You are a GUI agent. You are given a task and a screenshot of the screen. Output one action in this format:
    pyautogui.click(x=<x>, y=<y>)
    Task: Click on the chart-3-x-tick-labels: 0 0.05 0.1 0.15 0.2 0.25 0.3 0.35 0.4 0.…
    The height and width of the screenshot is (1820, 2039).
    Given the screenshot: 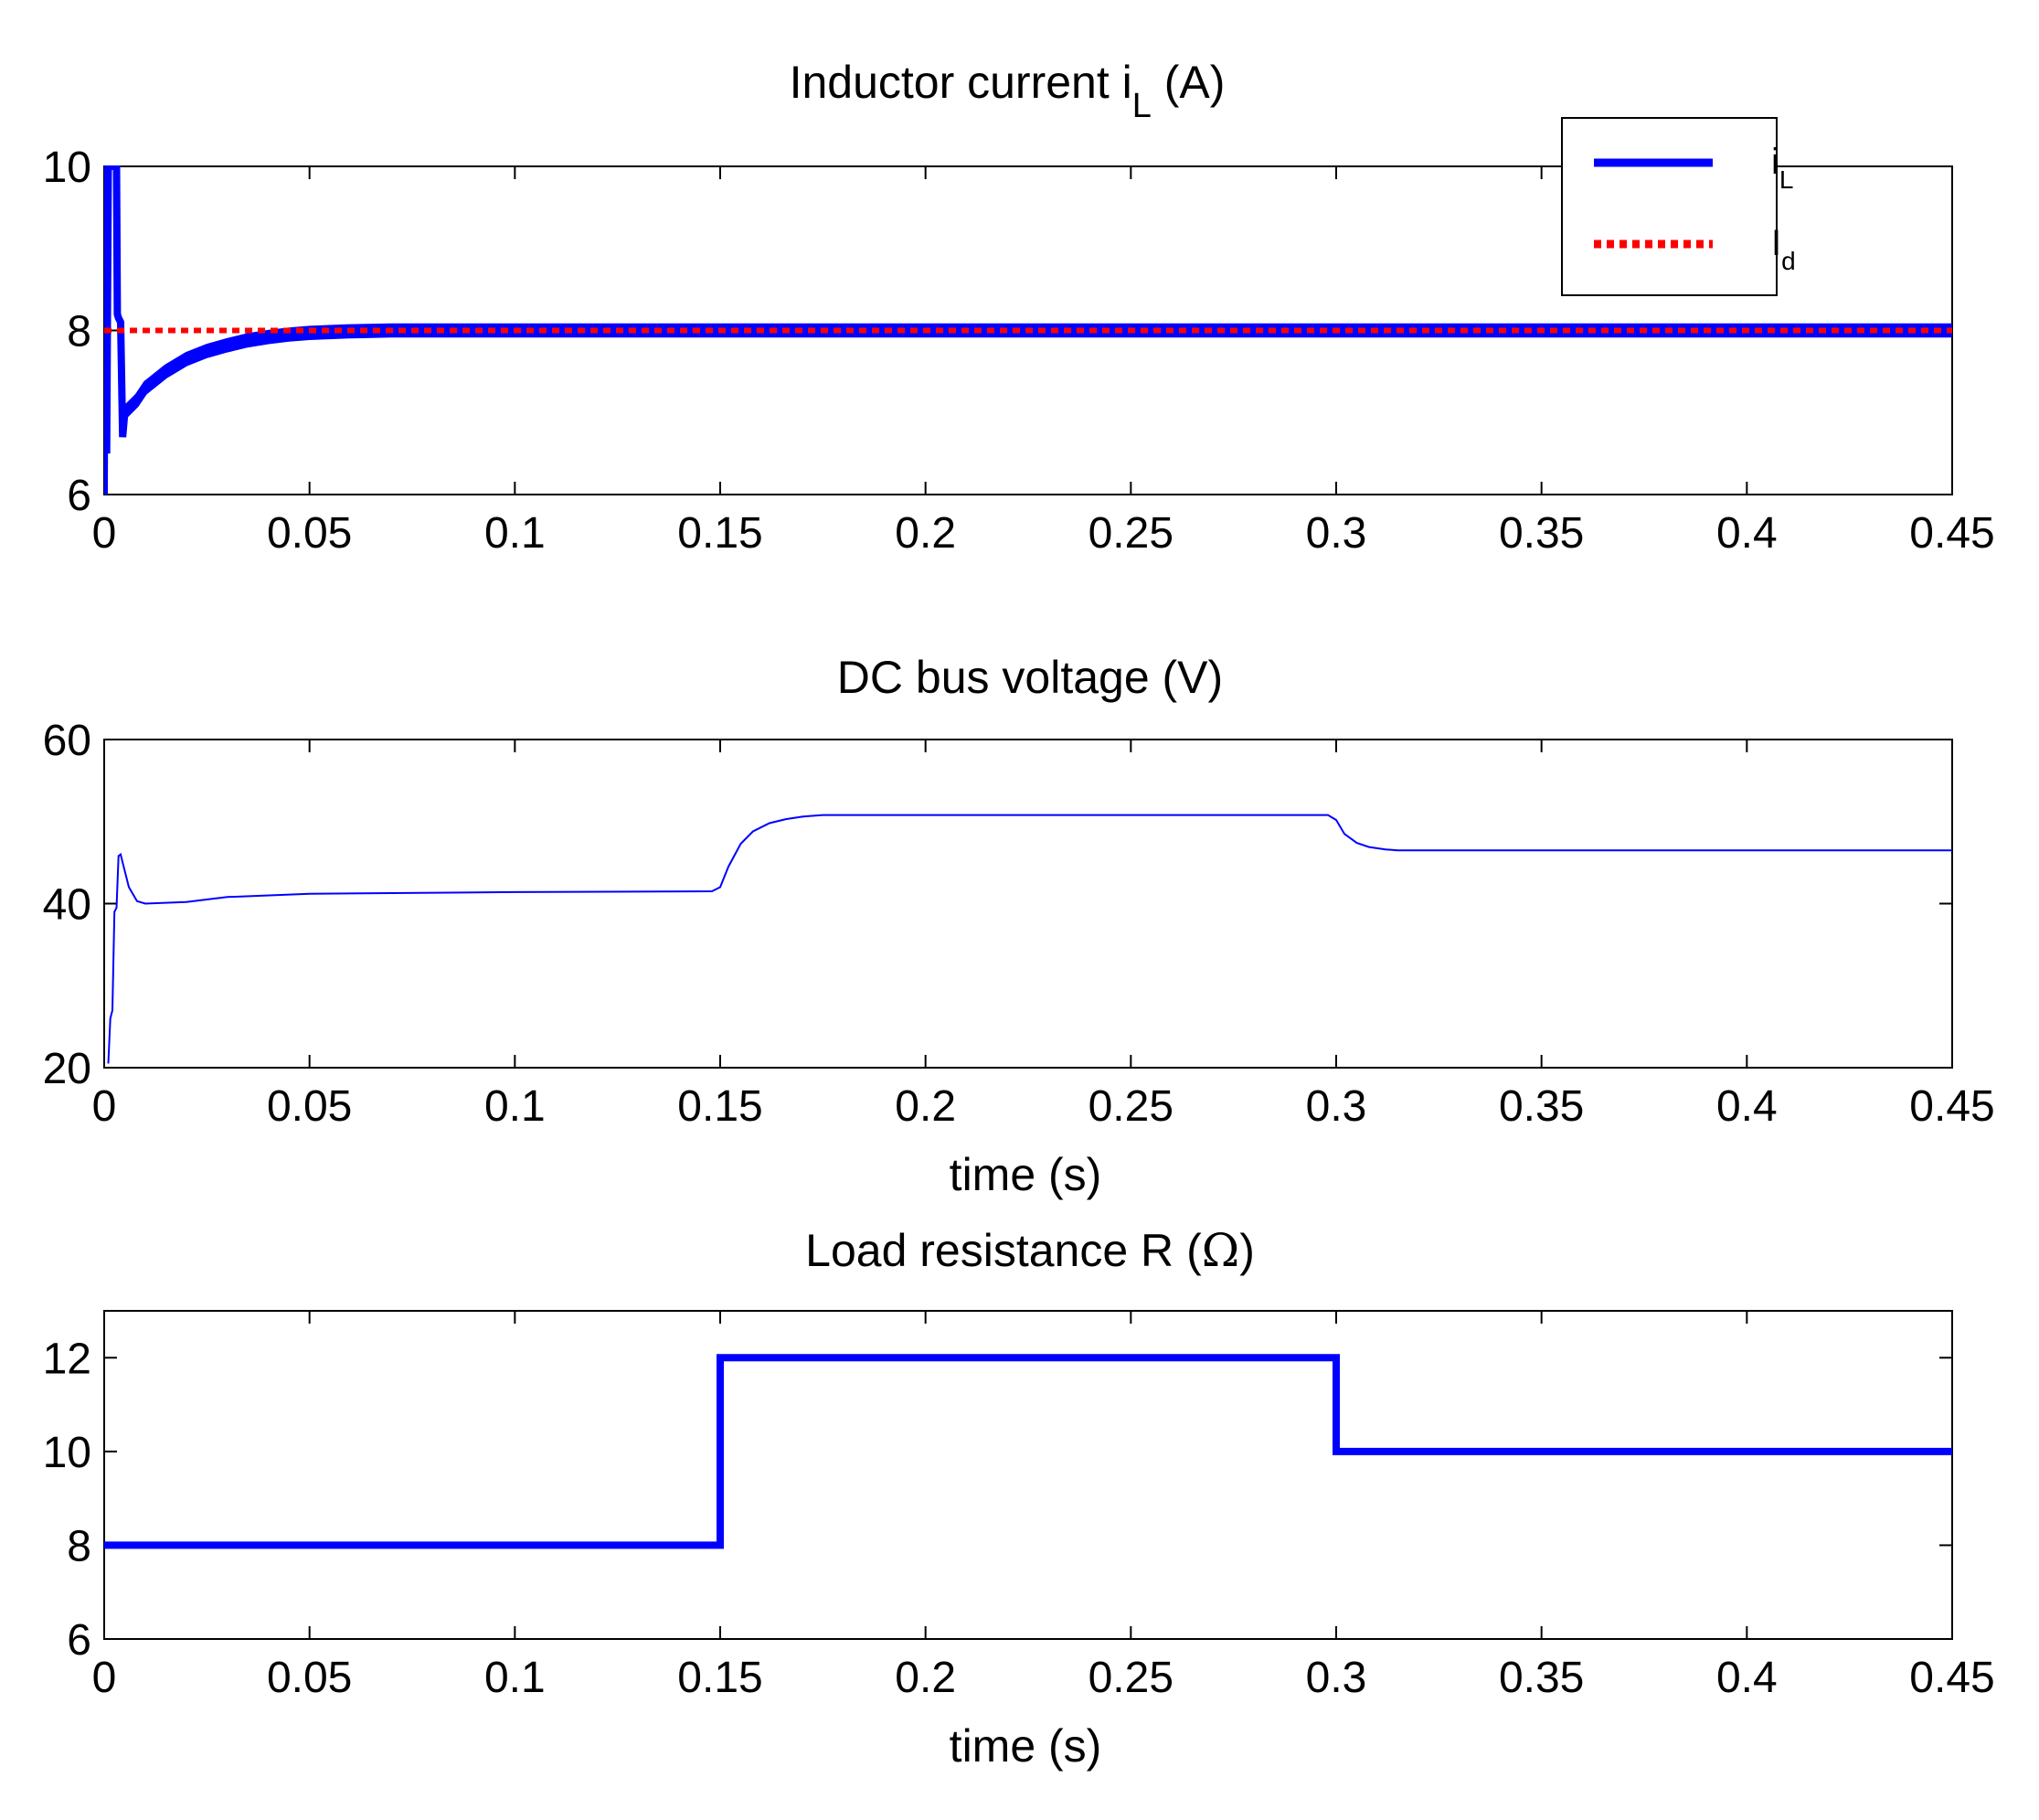 What is the action you would take?
    pyautogui.click(x=1043, y=1678)
    